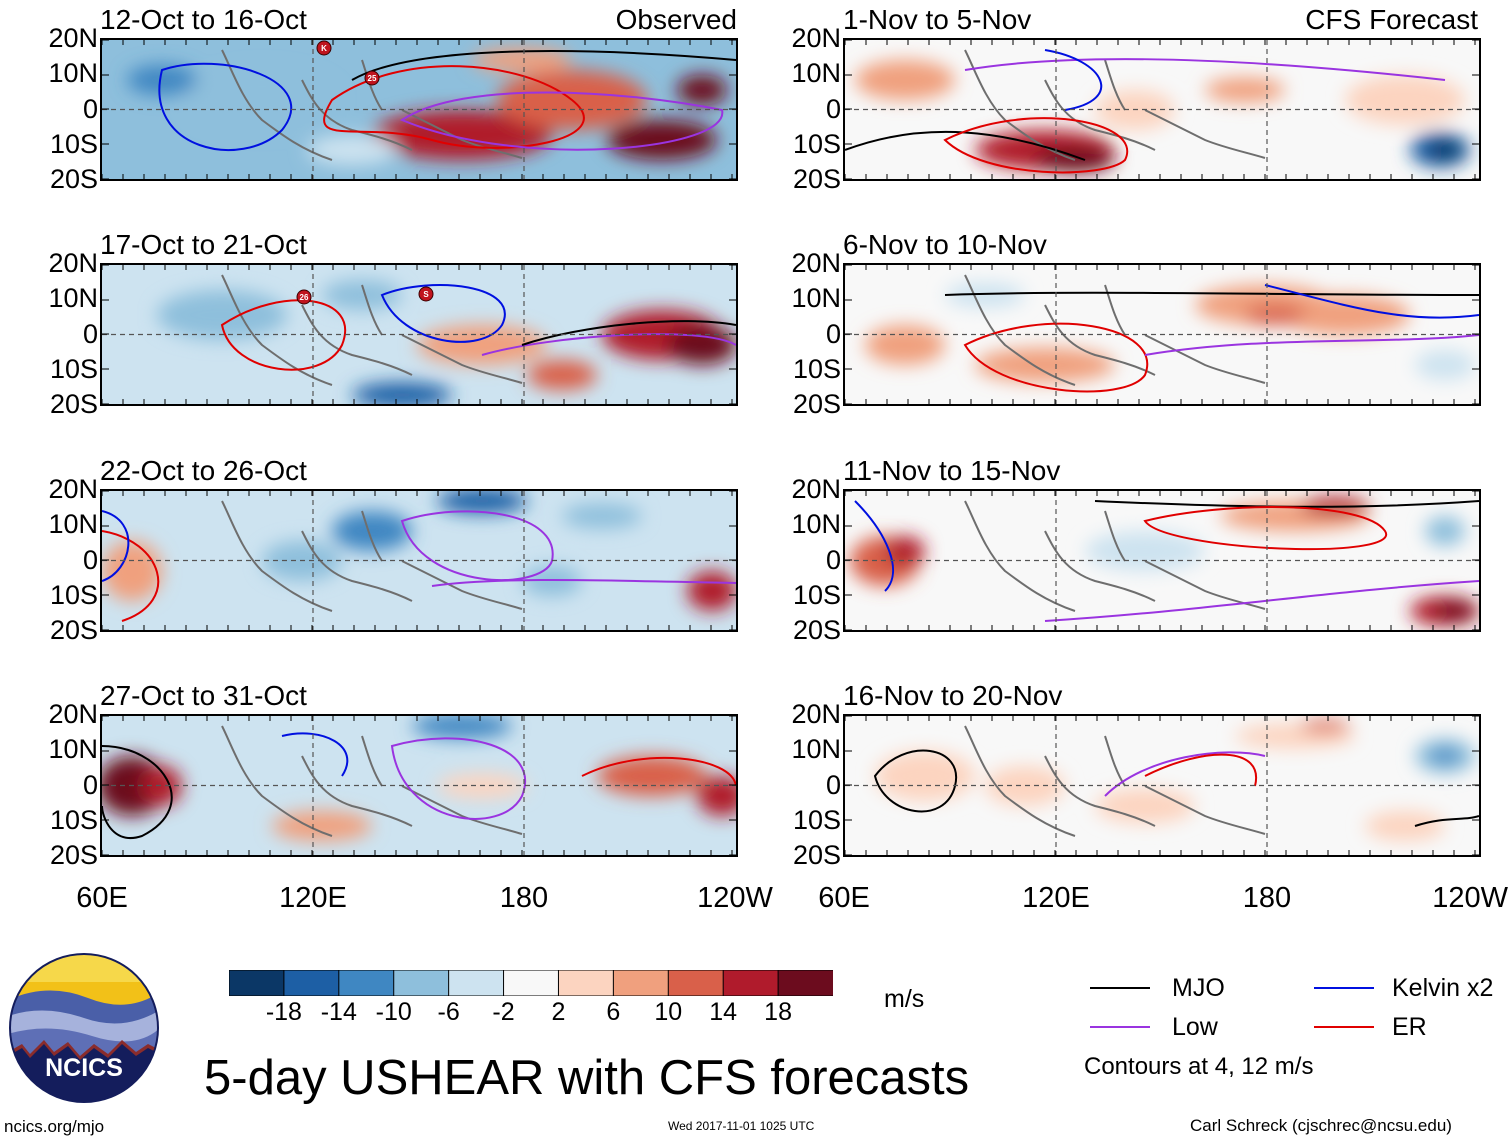 The image size is (1510, 1142). I want to click on storm-marker: 26, so click(304, 297).